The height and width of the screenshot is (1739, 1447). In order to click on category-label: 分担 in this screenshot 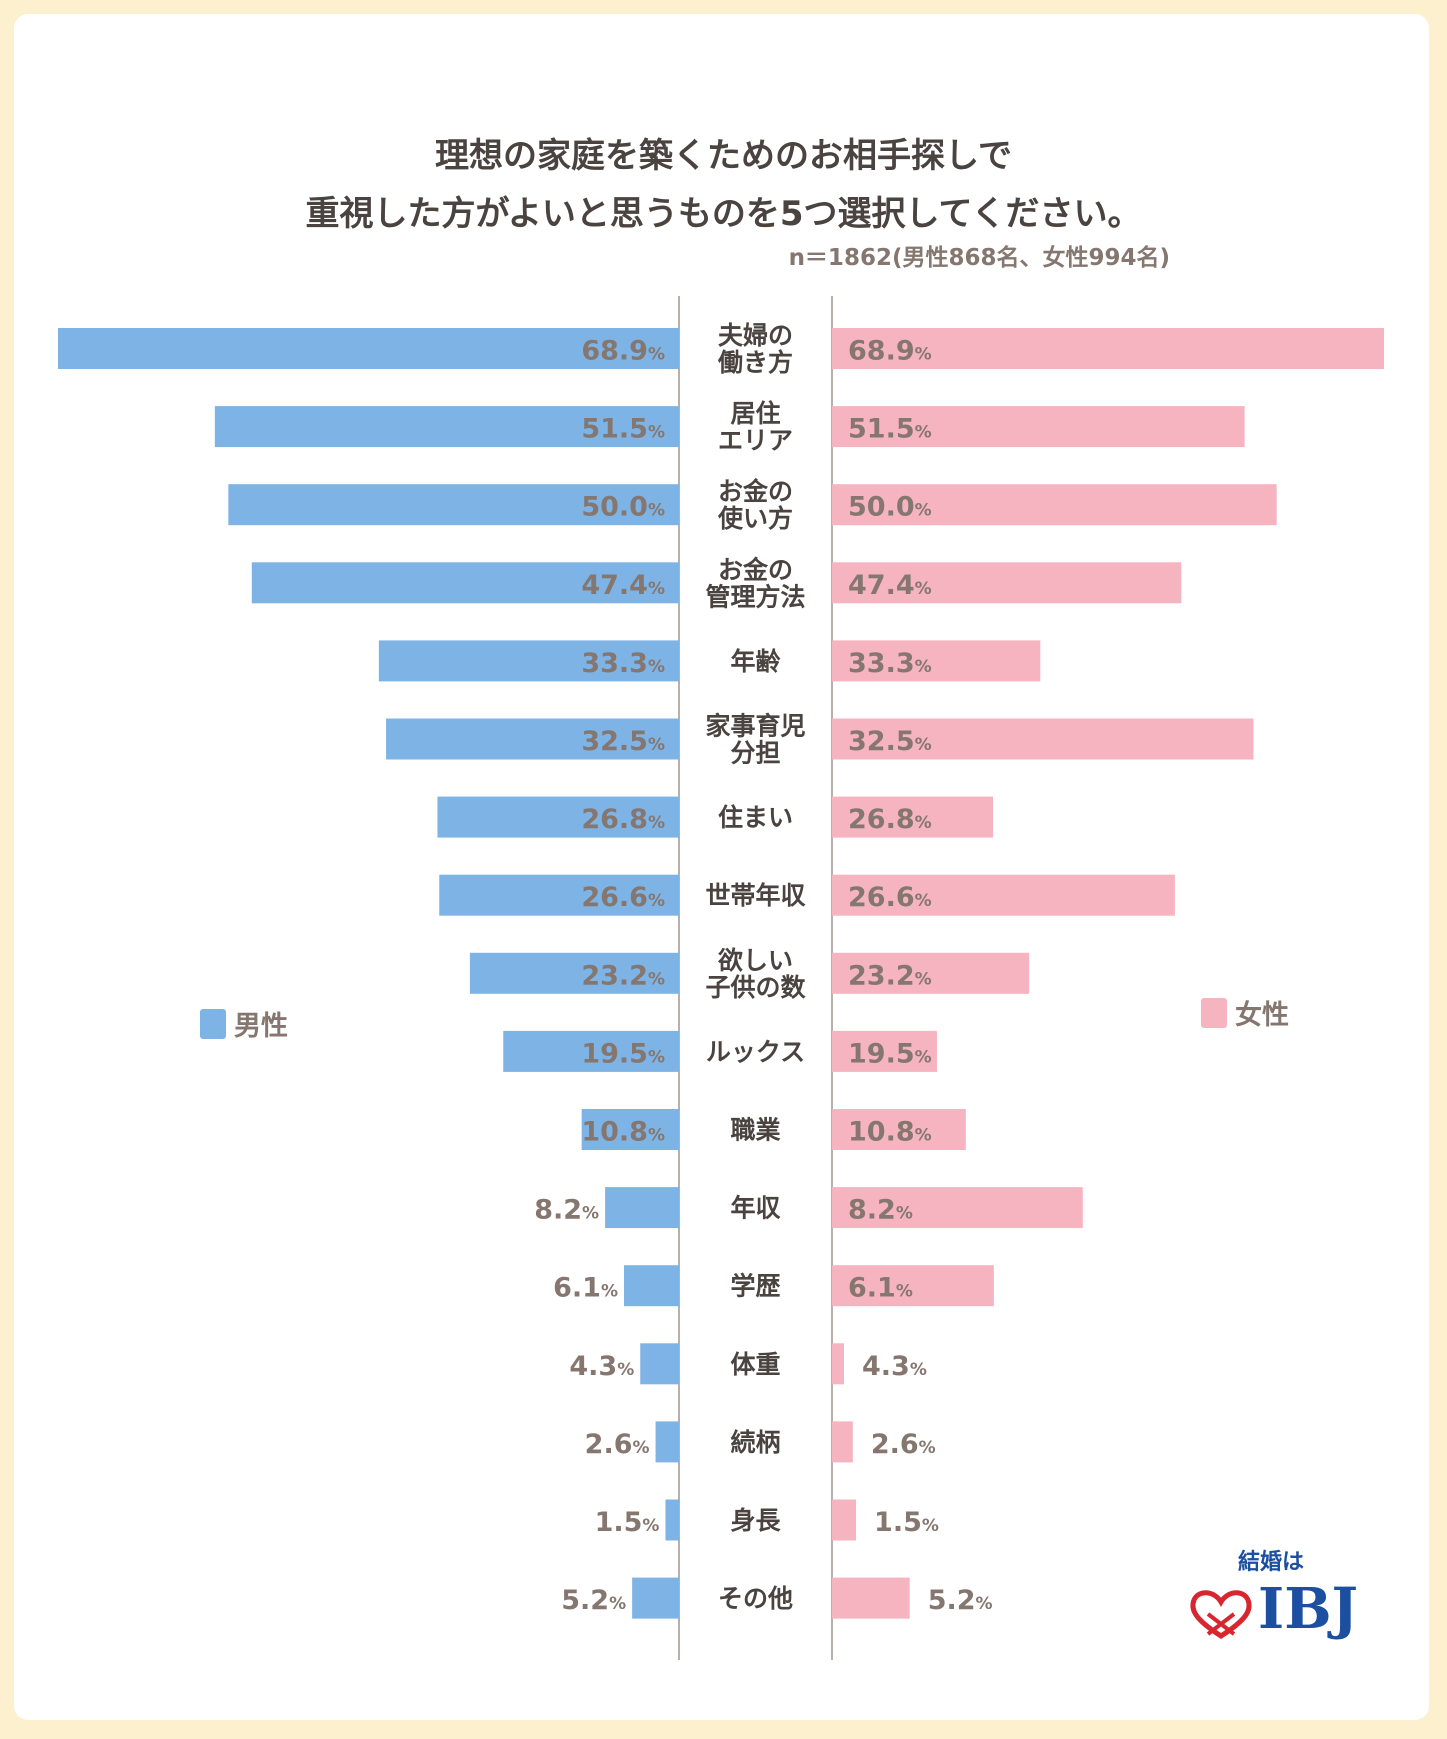, I will do `click(755, 753)`.